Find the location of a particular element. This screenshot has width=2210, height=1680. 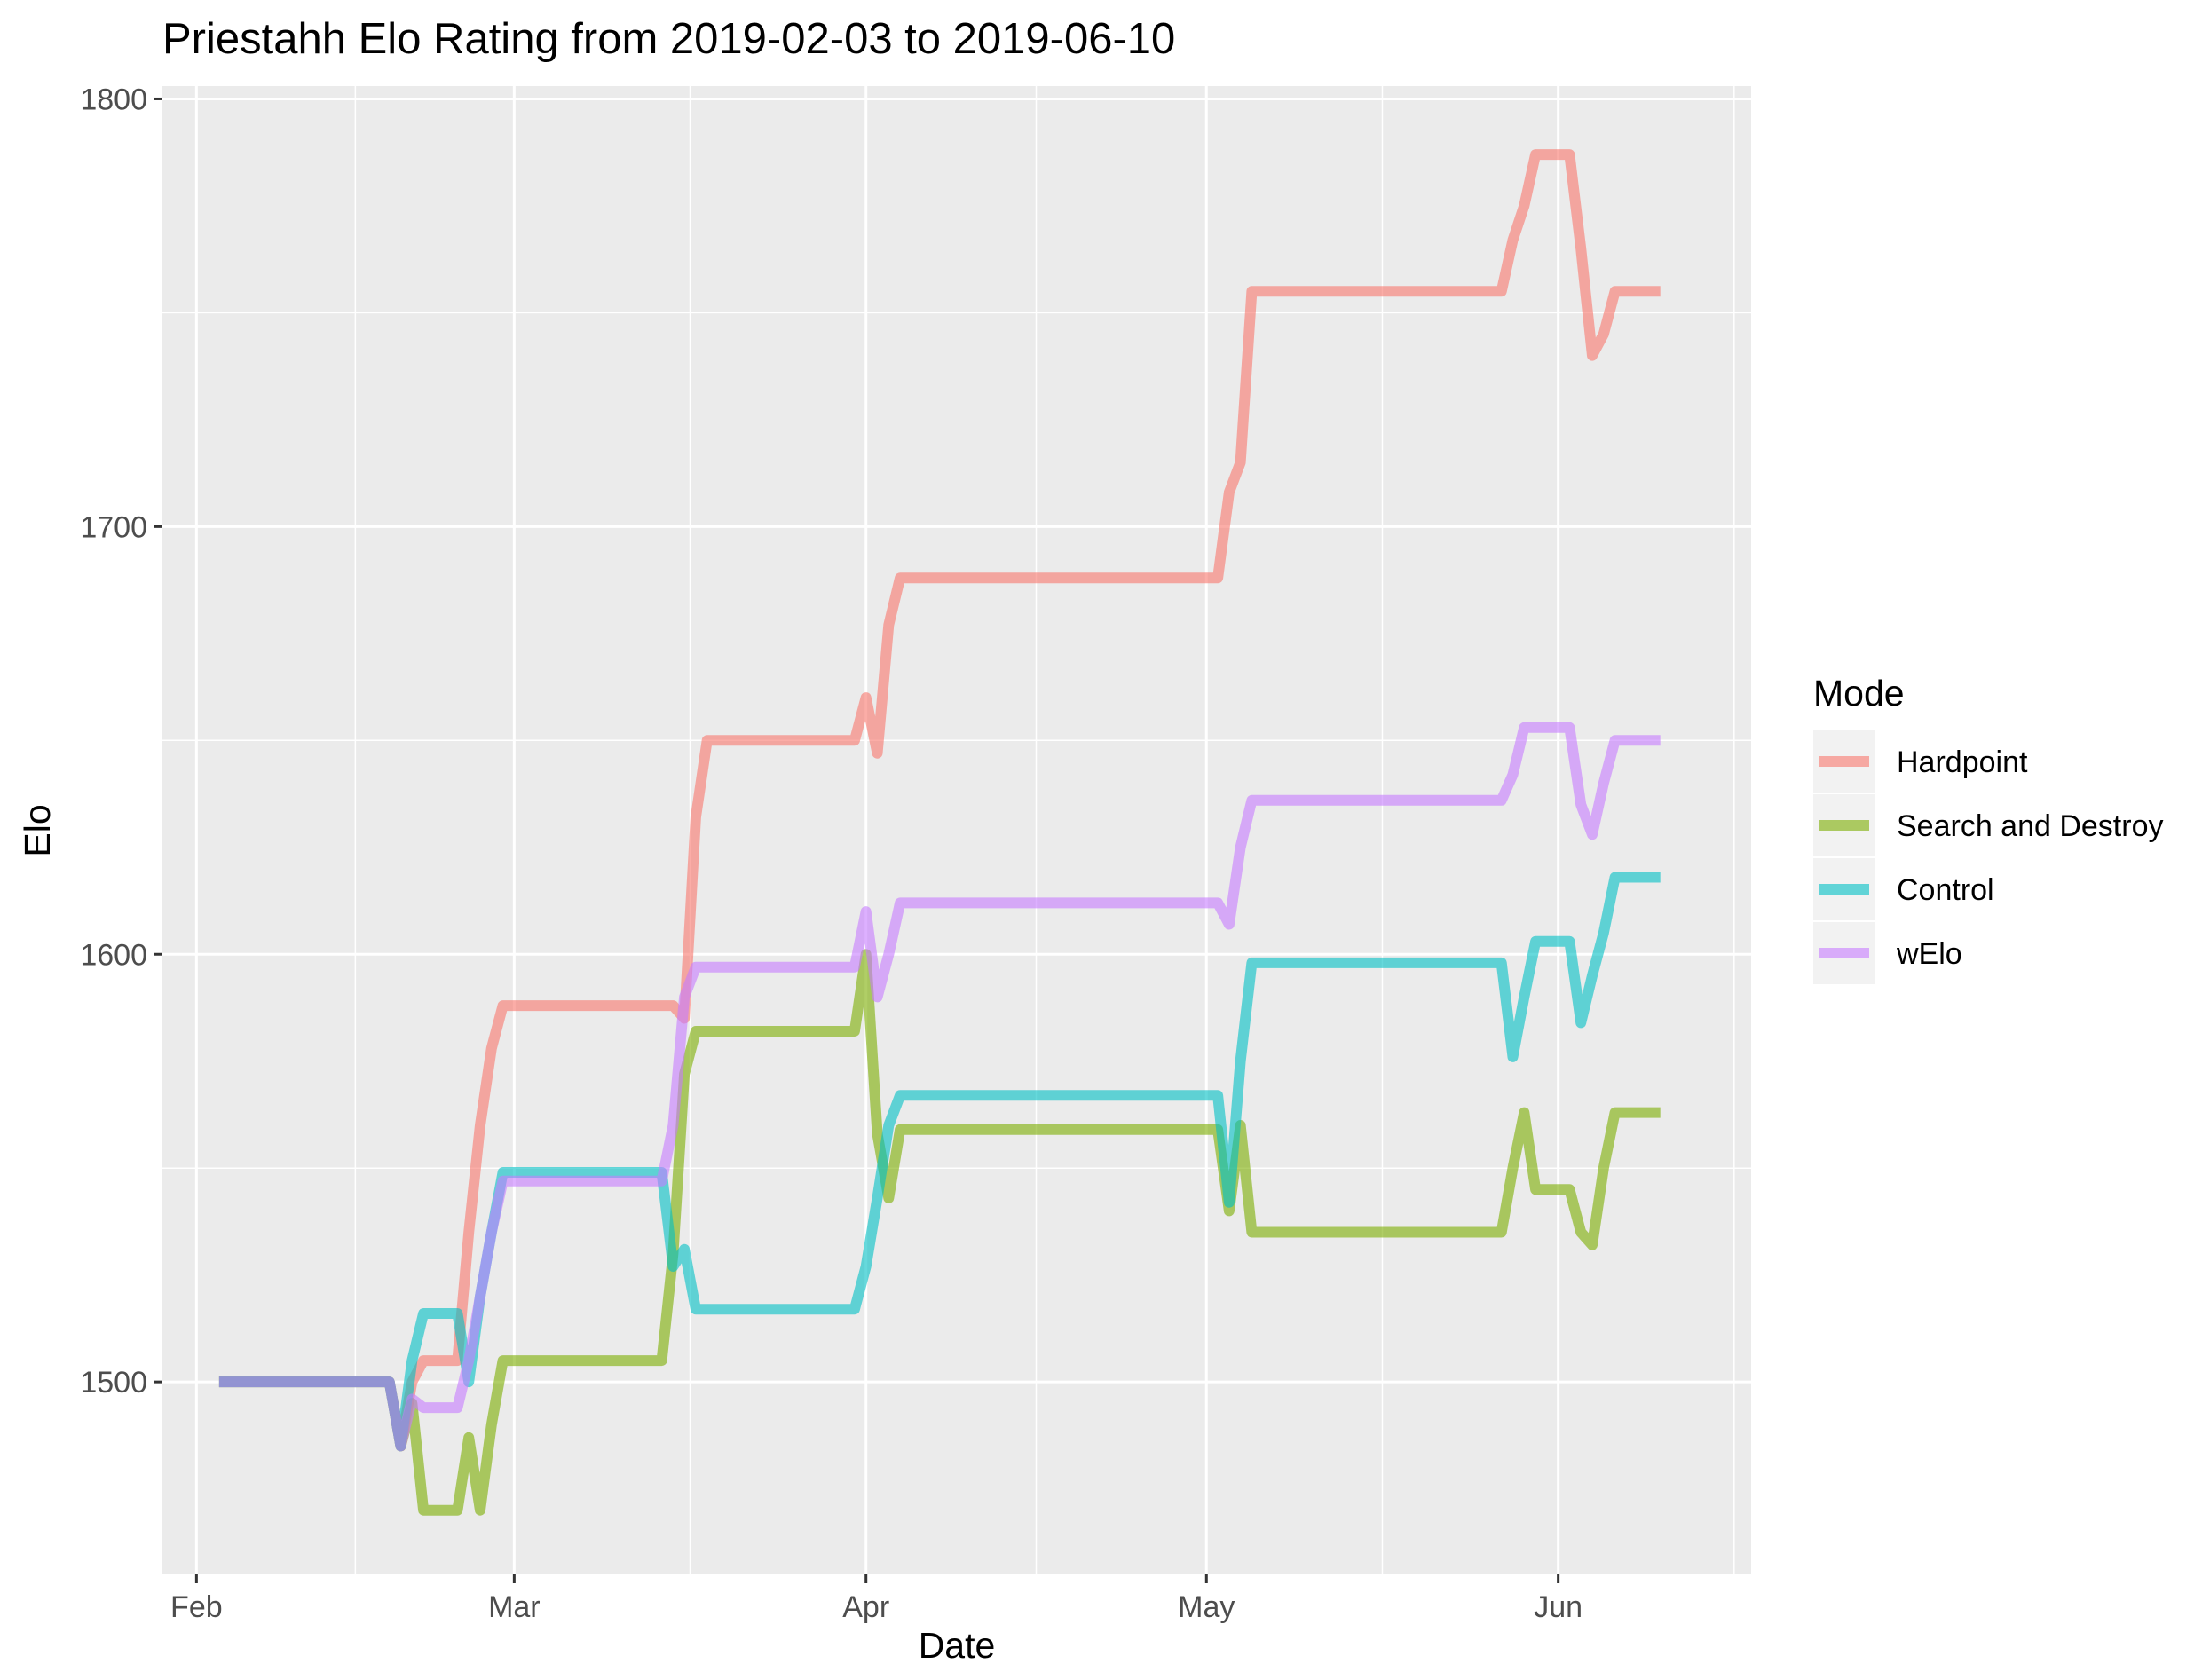

x-axis: Feb Mar Apr May Jun is located at coordinates (877, 1599).